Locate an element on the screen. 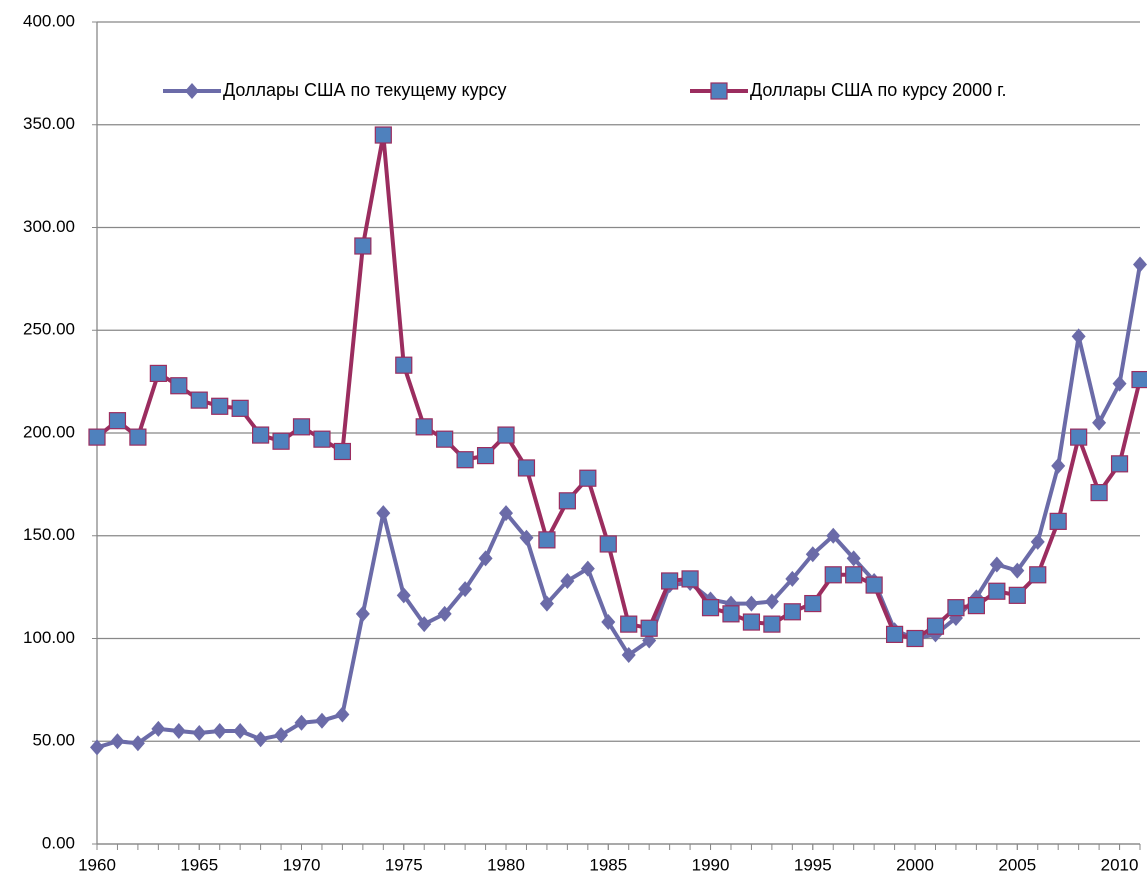 The width and height of the screenshot is (1147, 889). x-tick-label: 2000 is located at coordinates (915, 864).